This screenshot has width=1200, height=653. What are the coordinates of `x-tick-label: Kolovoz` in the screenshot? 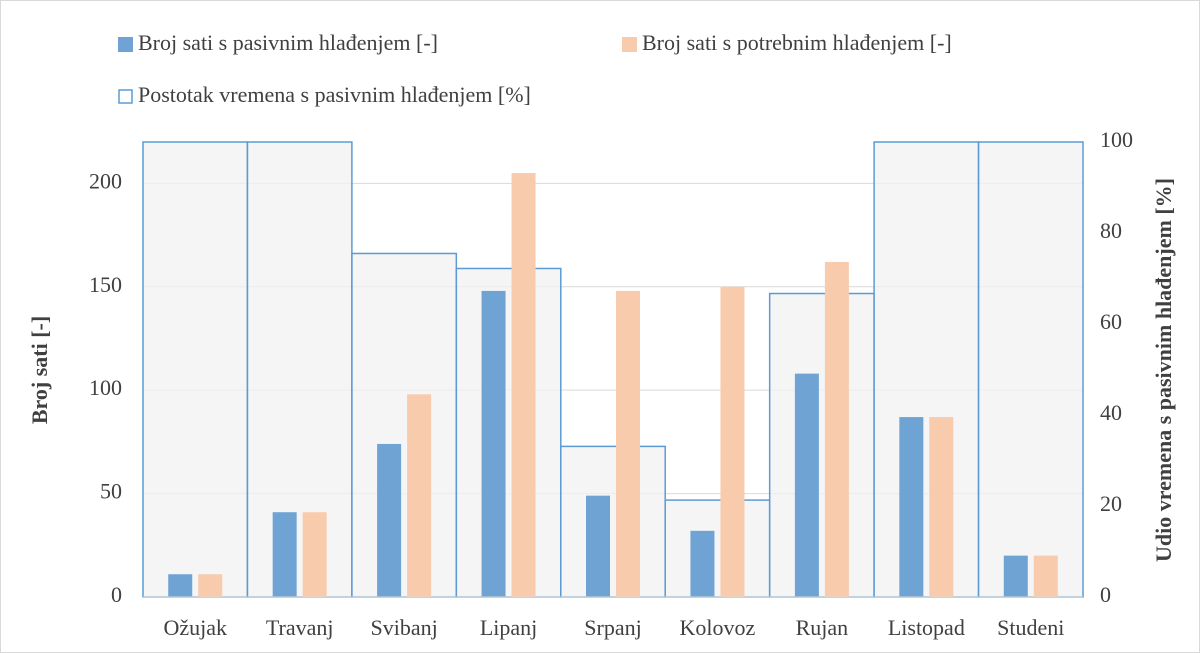 It's located at (718, 627).